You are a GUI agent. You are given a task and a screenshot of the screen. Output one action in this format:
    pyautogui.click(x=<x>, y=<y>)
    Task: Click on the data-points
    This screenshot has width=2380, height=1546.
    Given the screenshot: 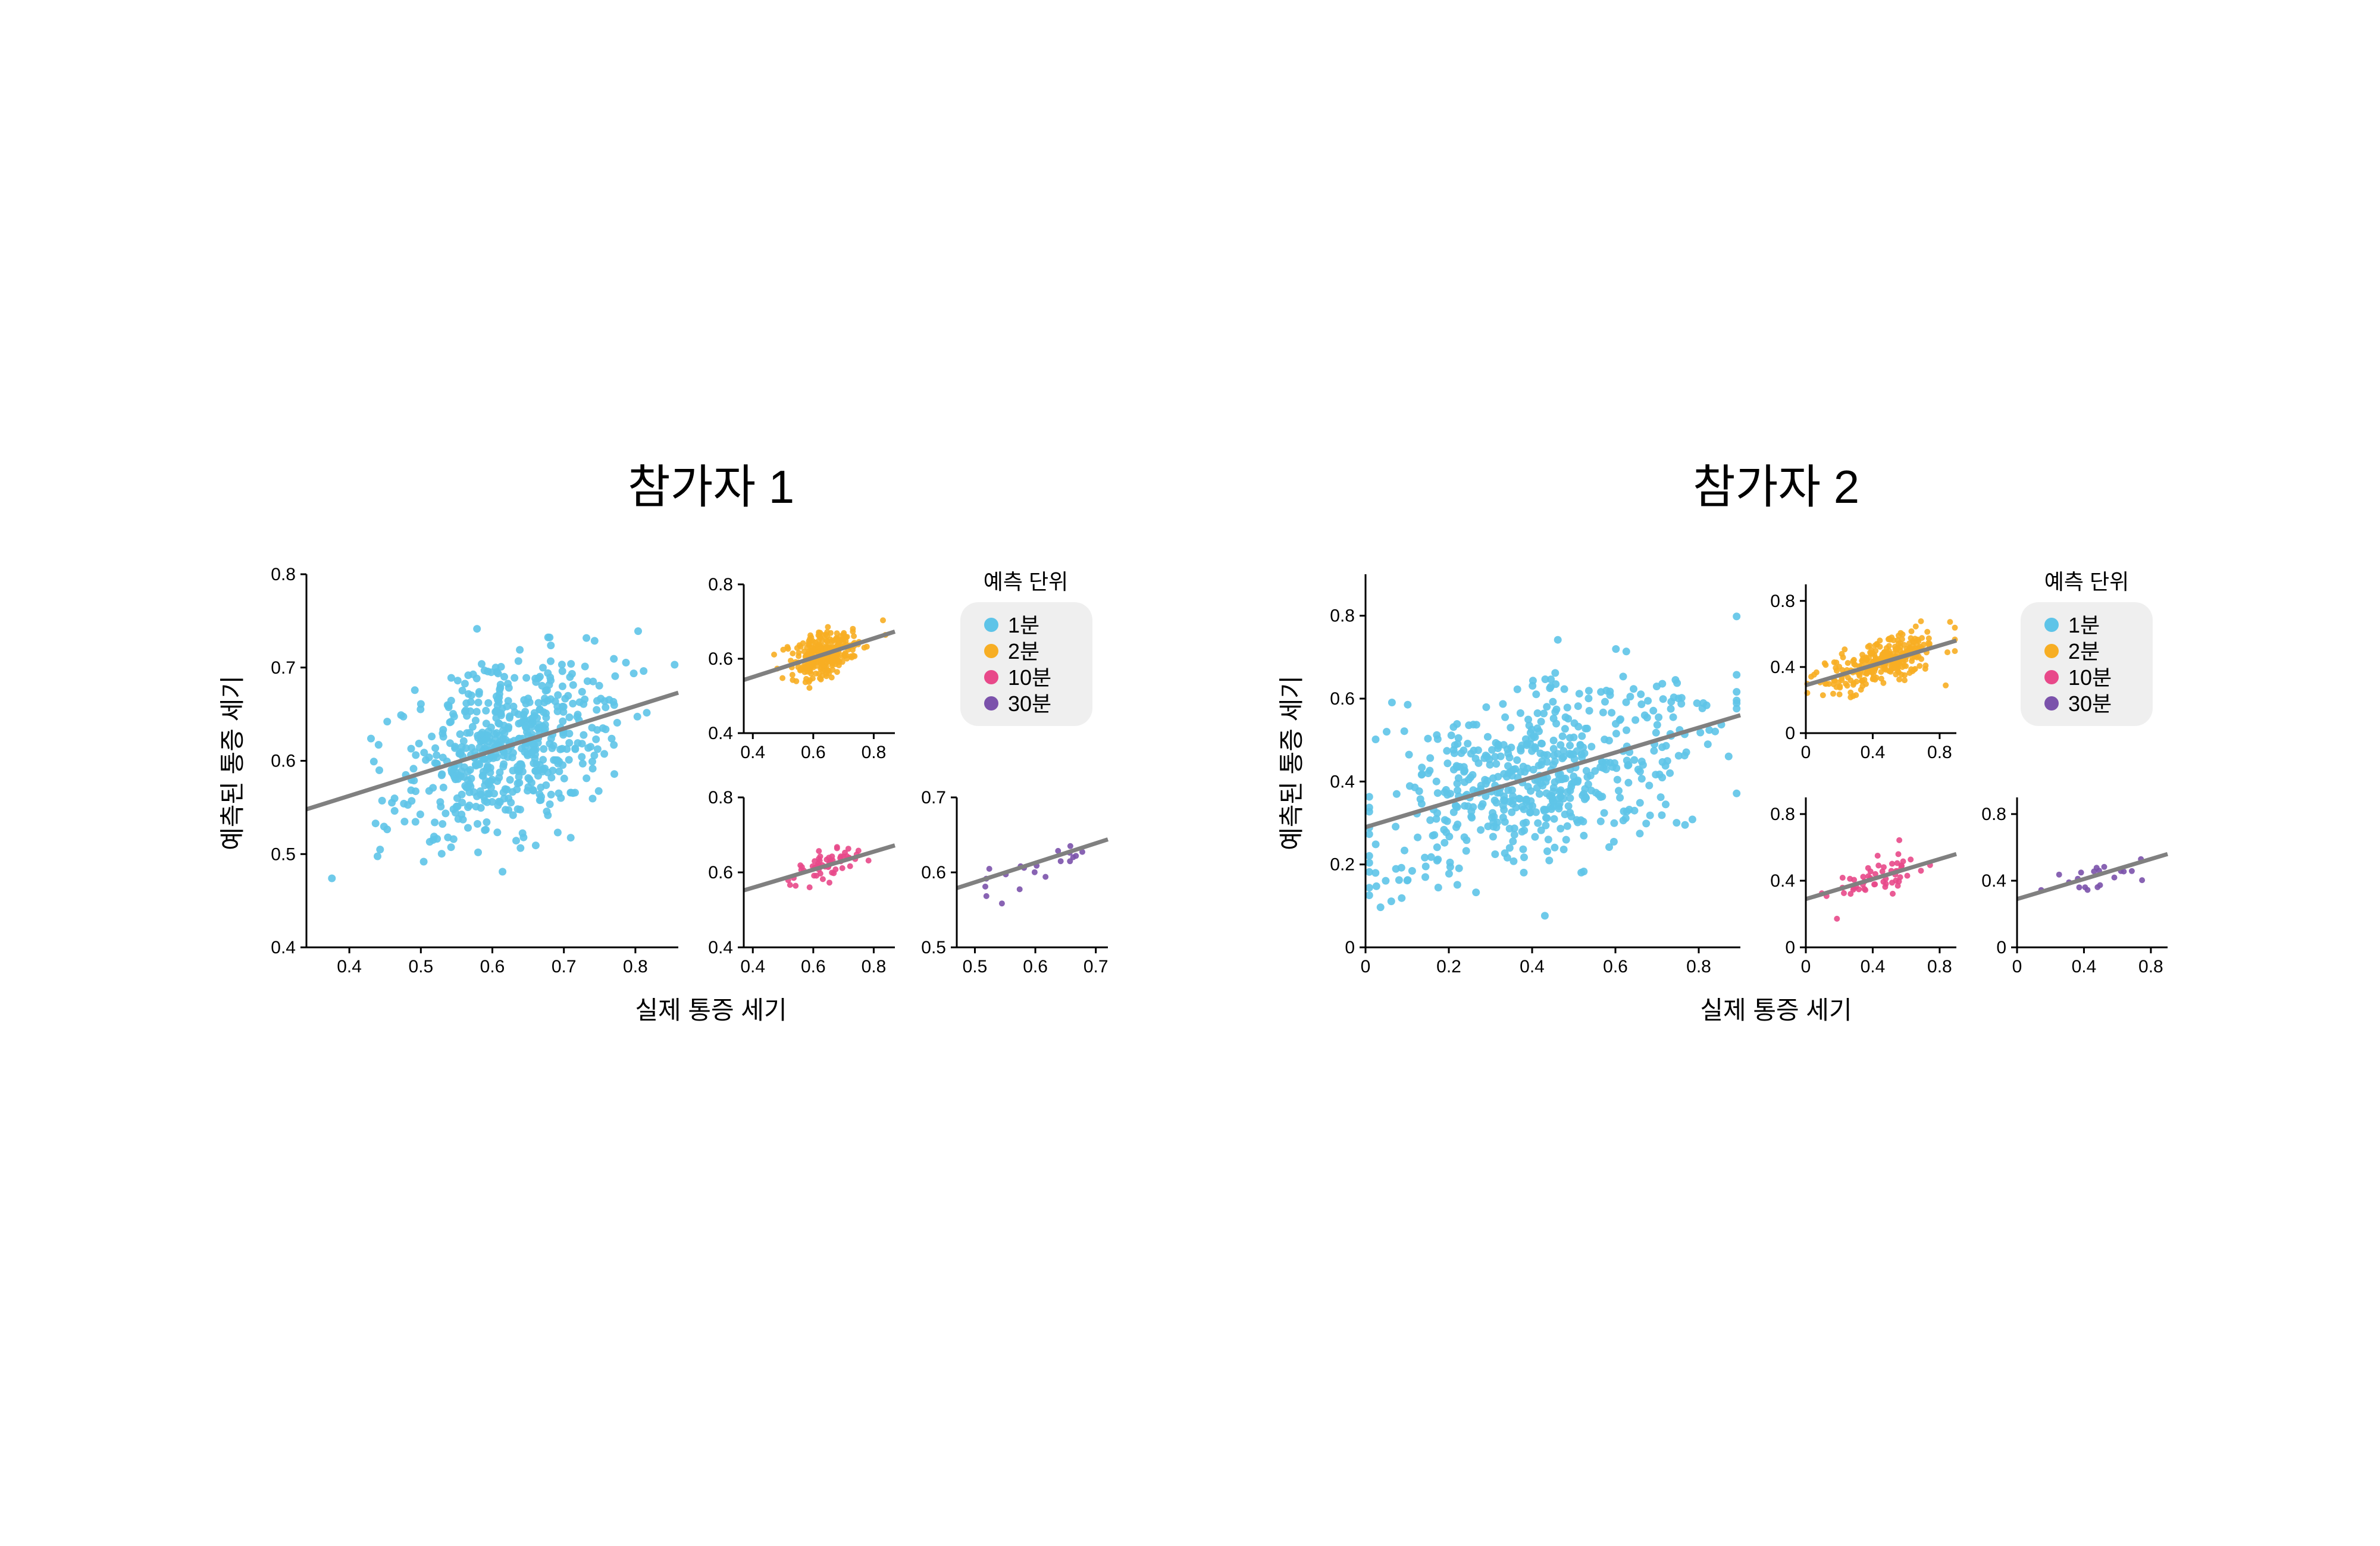 What is the action you would take?
    pyautogui.click(x=503, y=753)
    